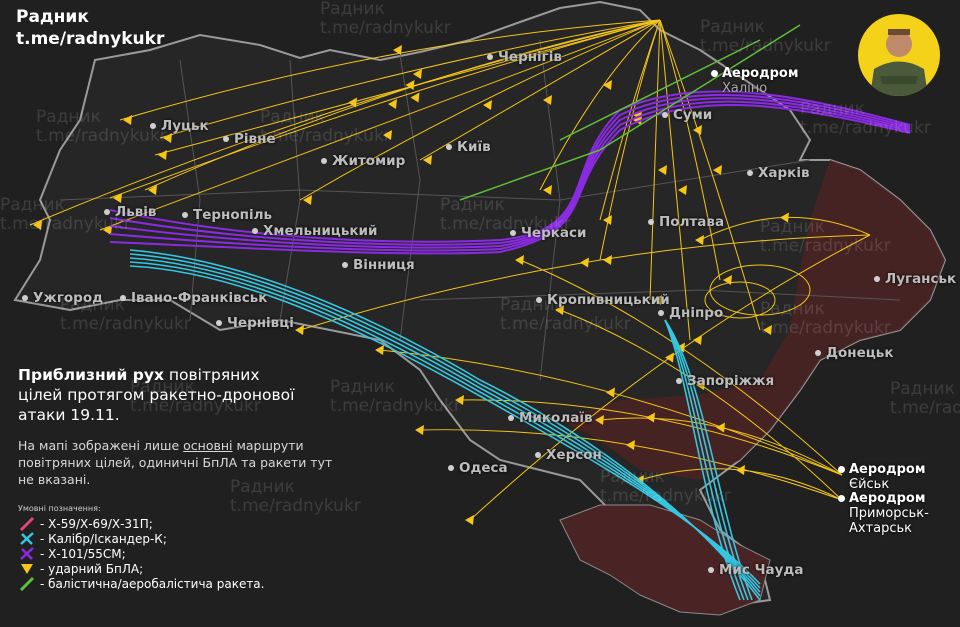 Image resolution: width=960 pixels, height=627 pixels. I want to click on legend-item: - балістична/аеробалістича ракета., so click(141, 583).